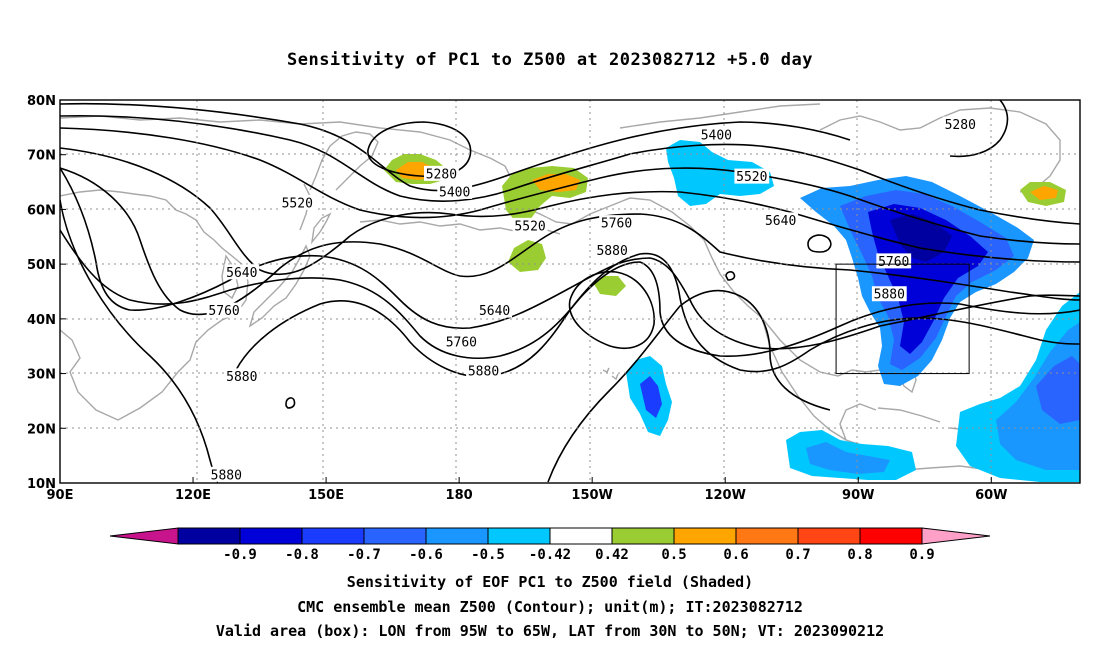 The image size is (1100, 650). What do you see at coordinates (364, 555) in the screenshot?
I see `colorbar-label: -0.7` at bounding box center [364, 555].